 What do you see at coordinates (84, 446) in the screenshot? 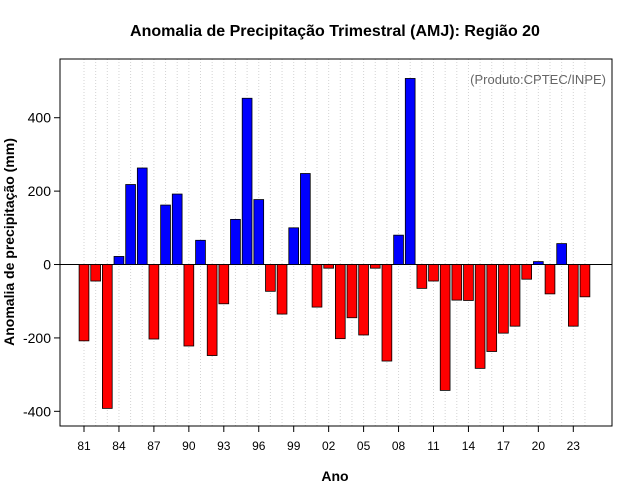
I see `x-tick-label: 81` at bounding box center [84, 446].